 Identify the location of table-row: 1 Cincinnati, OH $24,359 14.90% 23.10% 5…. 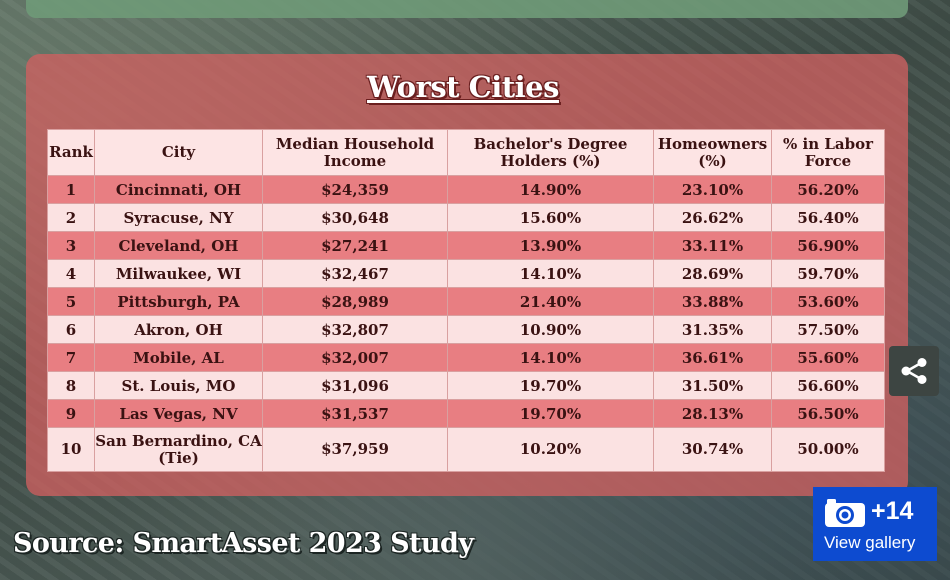
(466, 189).